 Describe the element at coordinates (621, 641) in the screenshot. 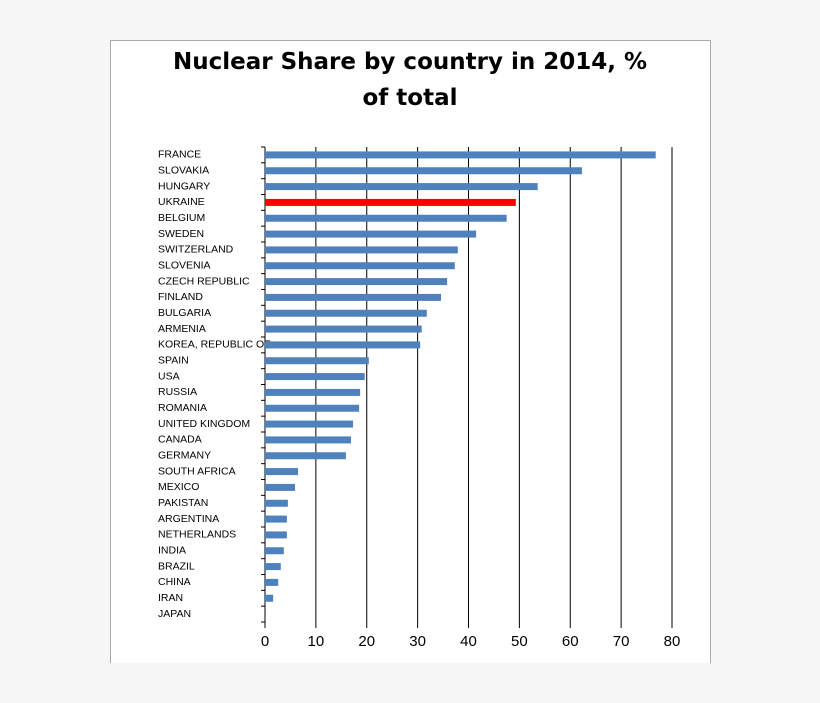

I see `x-tick-label: 70` at that location.